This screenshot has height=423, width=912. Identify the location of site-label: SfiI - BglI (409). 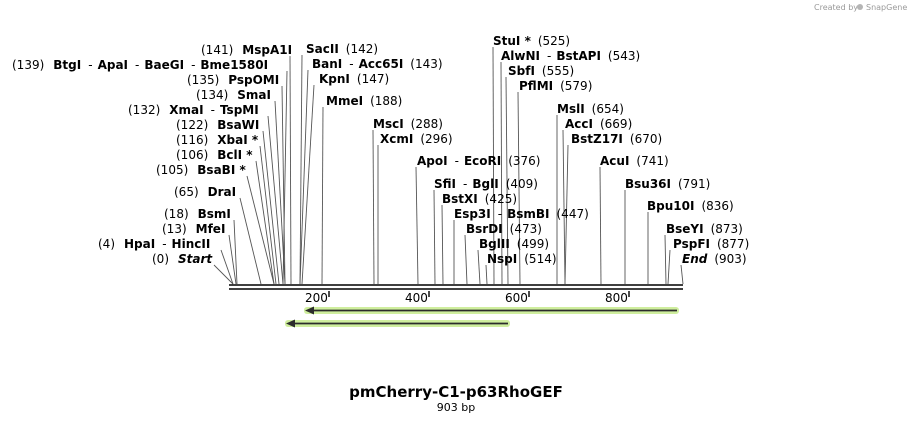
(486, 184).